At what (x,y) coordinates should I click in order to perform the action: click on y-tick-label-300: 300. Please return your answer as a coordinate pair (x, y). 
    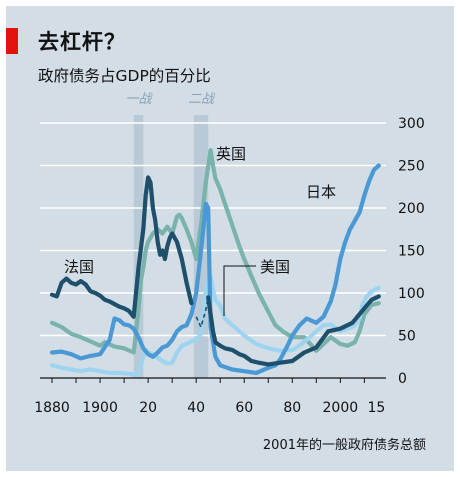
    Looking at the image, I should click on (411, 124).